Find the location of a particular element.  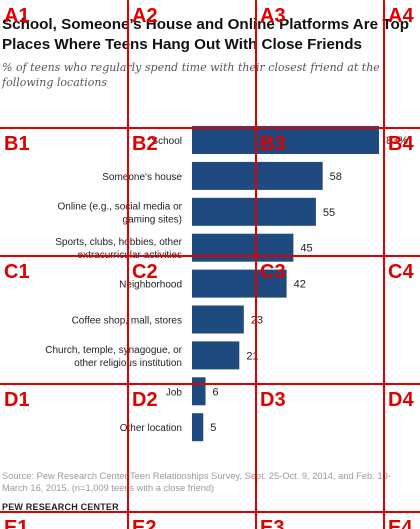

value-label-5: 42 is located at coordinates (300, 285).